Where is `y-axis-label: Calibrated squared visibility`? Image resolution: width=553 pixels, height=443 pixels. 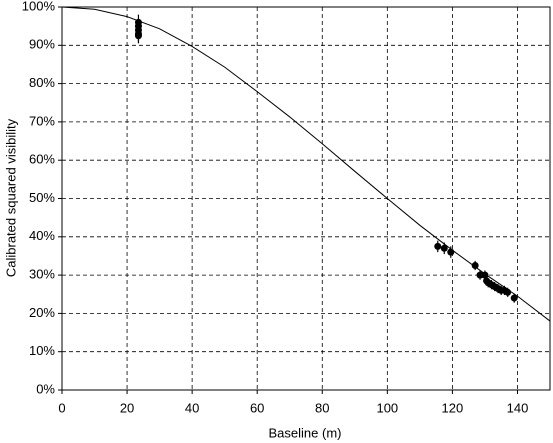
y-axis-label: Calibrated squared visibility is located at coordinates (10, 197).